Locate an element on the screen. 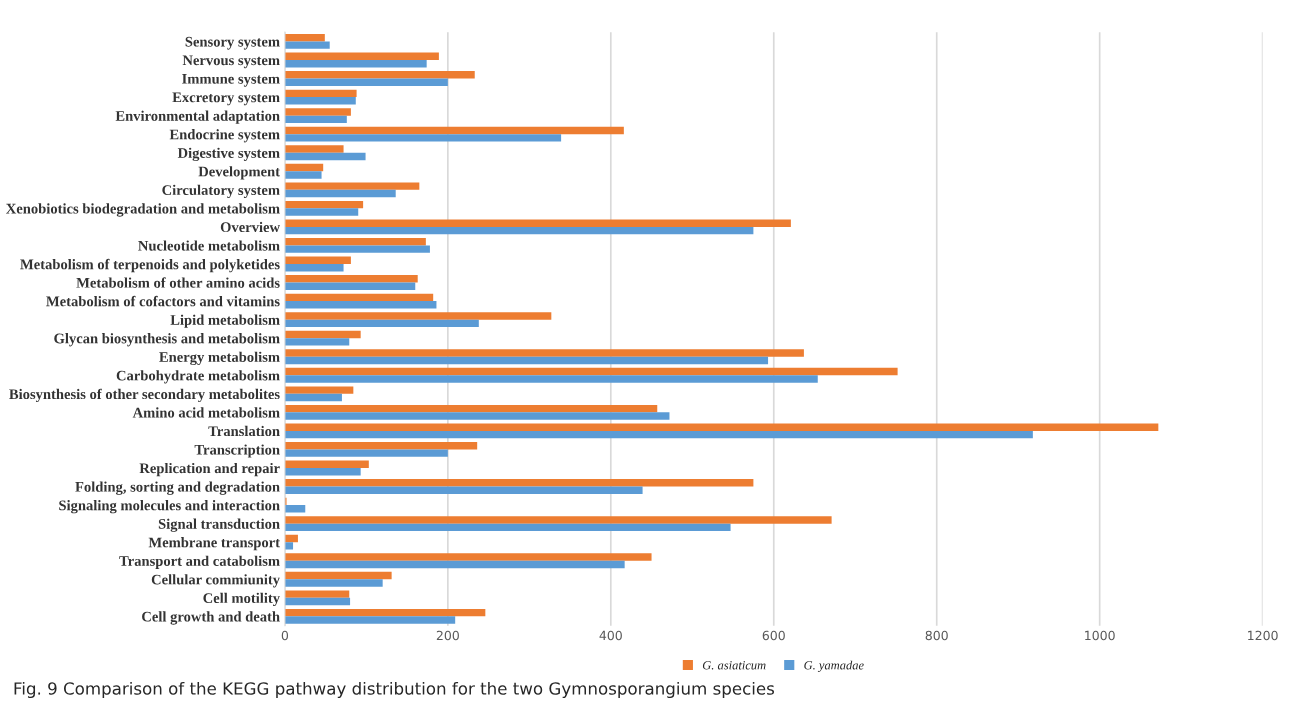 The width and height of the screenshot is (1295, 715). y-tick-label: Replication and repair is located at coordinates (209, 469).